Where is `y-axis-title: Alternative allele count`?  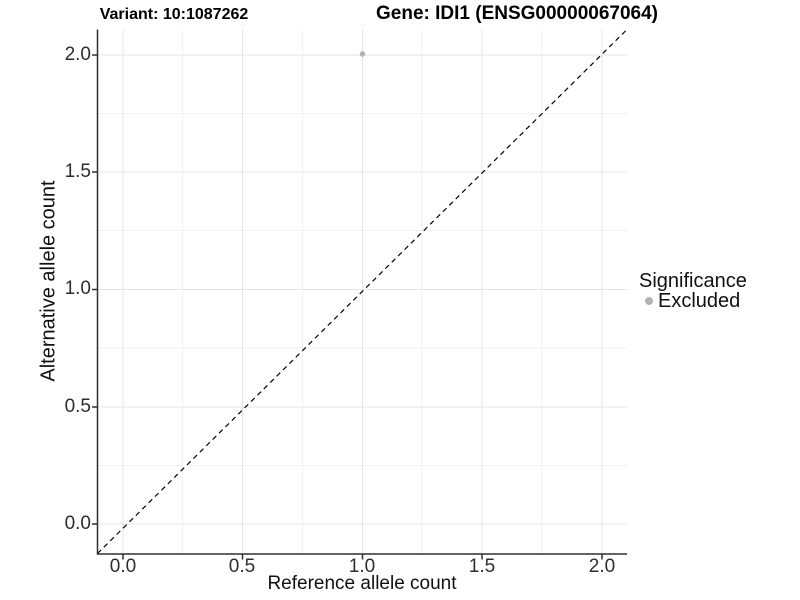
y-axis-title: Alternative allele count is located at coordinates (48, 281).